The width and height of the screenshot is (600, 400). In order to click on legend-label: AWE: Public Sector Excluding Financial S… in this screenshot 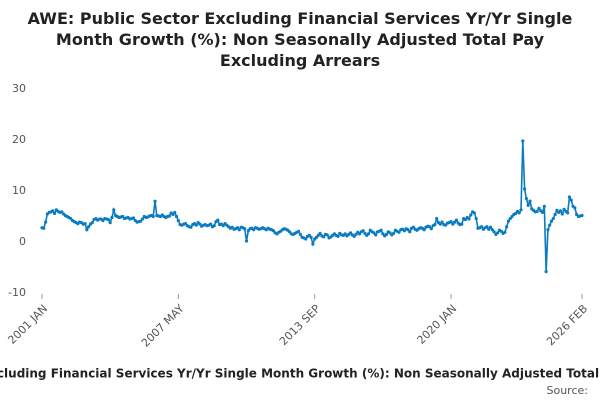, I will do `click(300, 374)`.